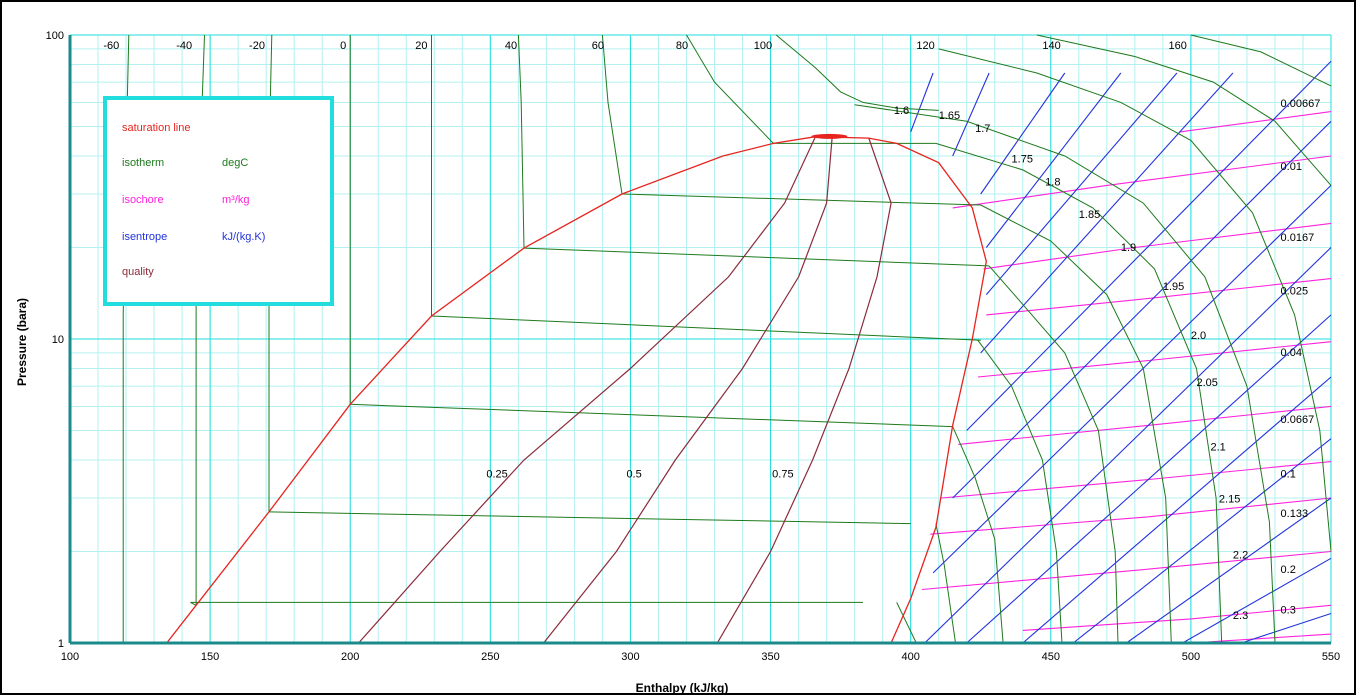 The image size is (1356, 697). What do you see at coordinates (144, 237) in the screenshot?
I see `legend-entry-name: isentrope` at bounding box center [144, 237].